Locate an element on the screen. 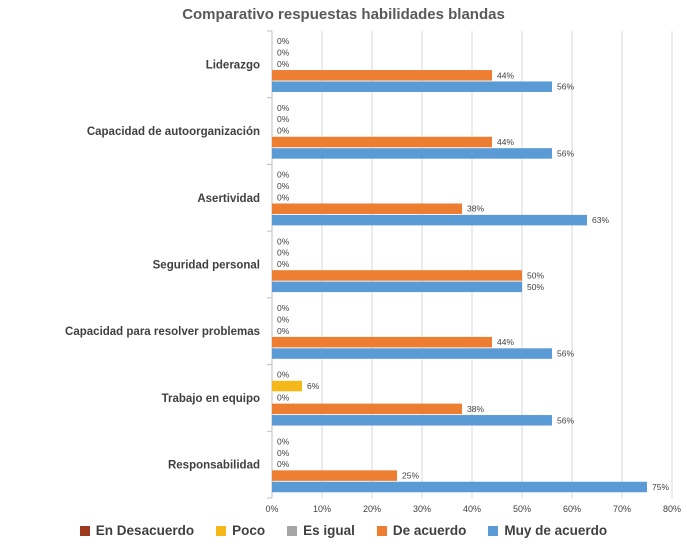 This screenshot has width=687, height=549. legend-item: Poco is located at coordinates (240, 530).